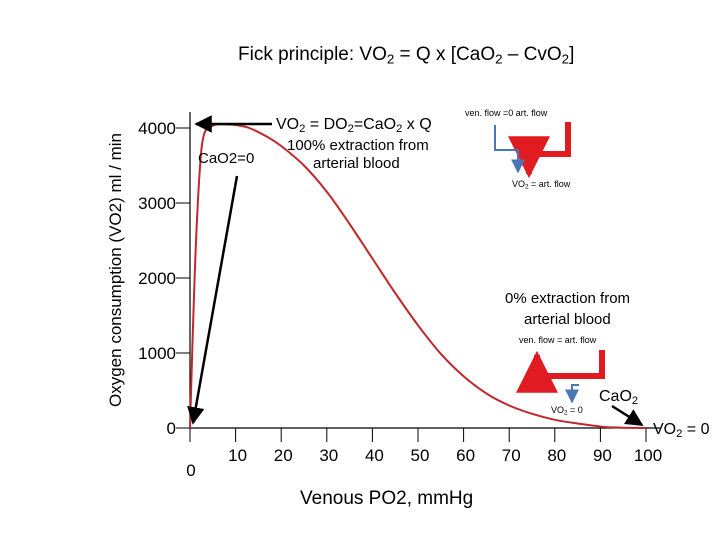 This screenshot has width=720, height=540. What do you see at coordinates (157, 353) in the screenshot?
I see `y-tick-label: 1000` at bounding box center [157, 353].